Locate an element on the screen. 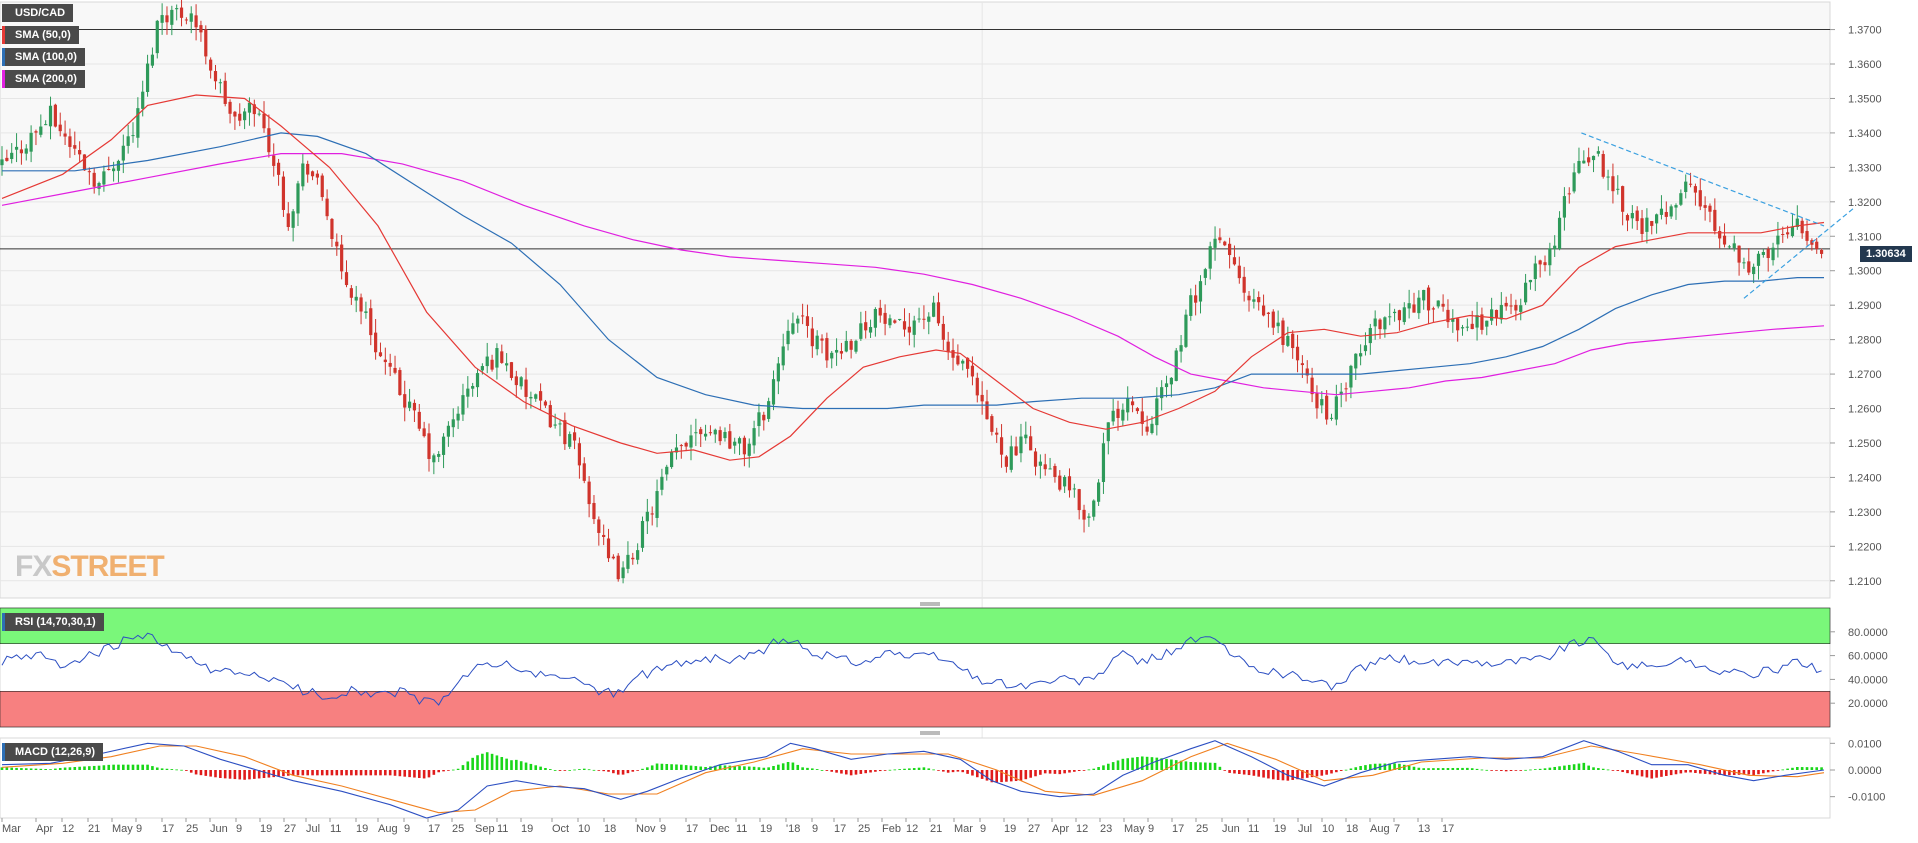  x-tick-label: 9 is located at coordinates (1151, 829).